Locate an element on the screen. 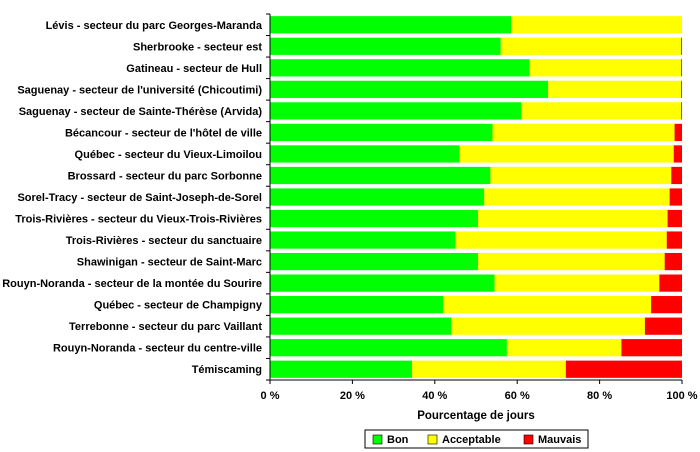 This screenshot has height=452, width=700. category-label: Témiscaming is located at coordinates (227, 370).